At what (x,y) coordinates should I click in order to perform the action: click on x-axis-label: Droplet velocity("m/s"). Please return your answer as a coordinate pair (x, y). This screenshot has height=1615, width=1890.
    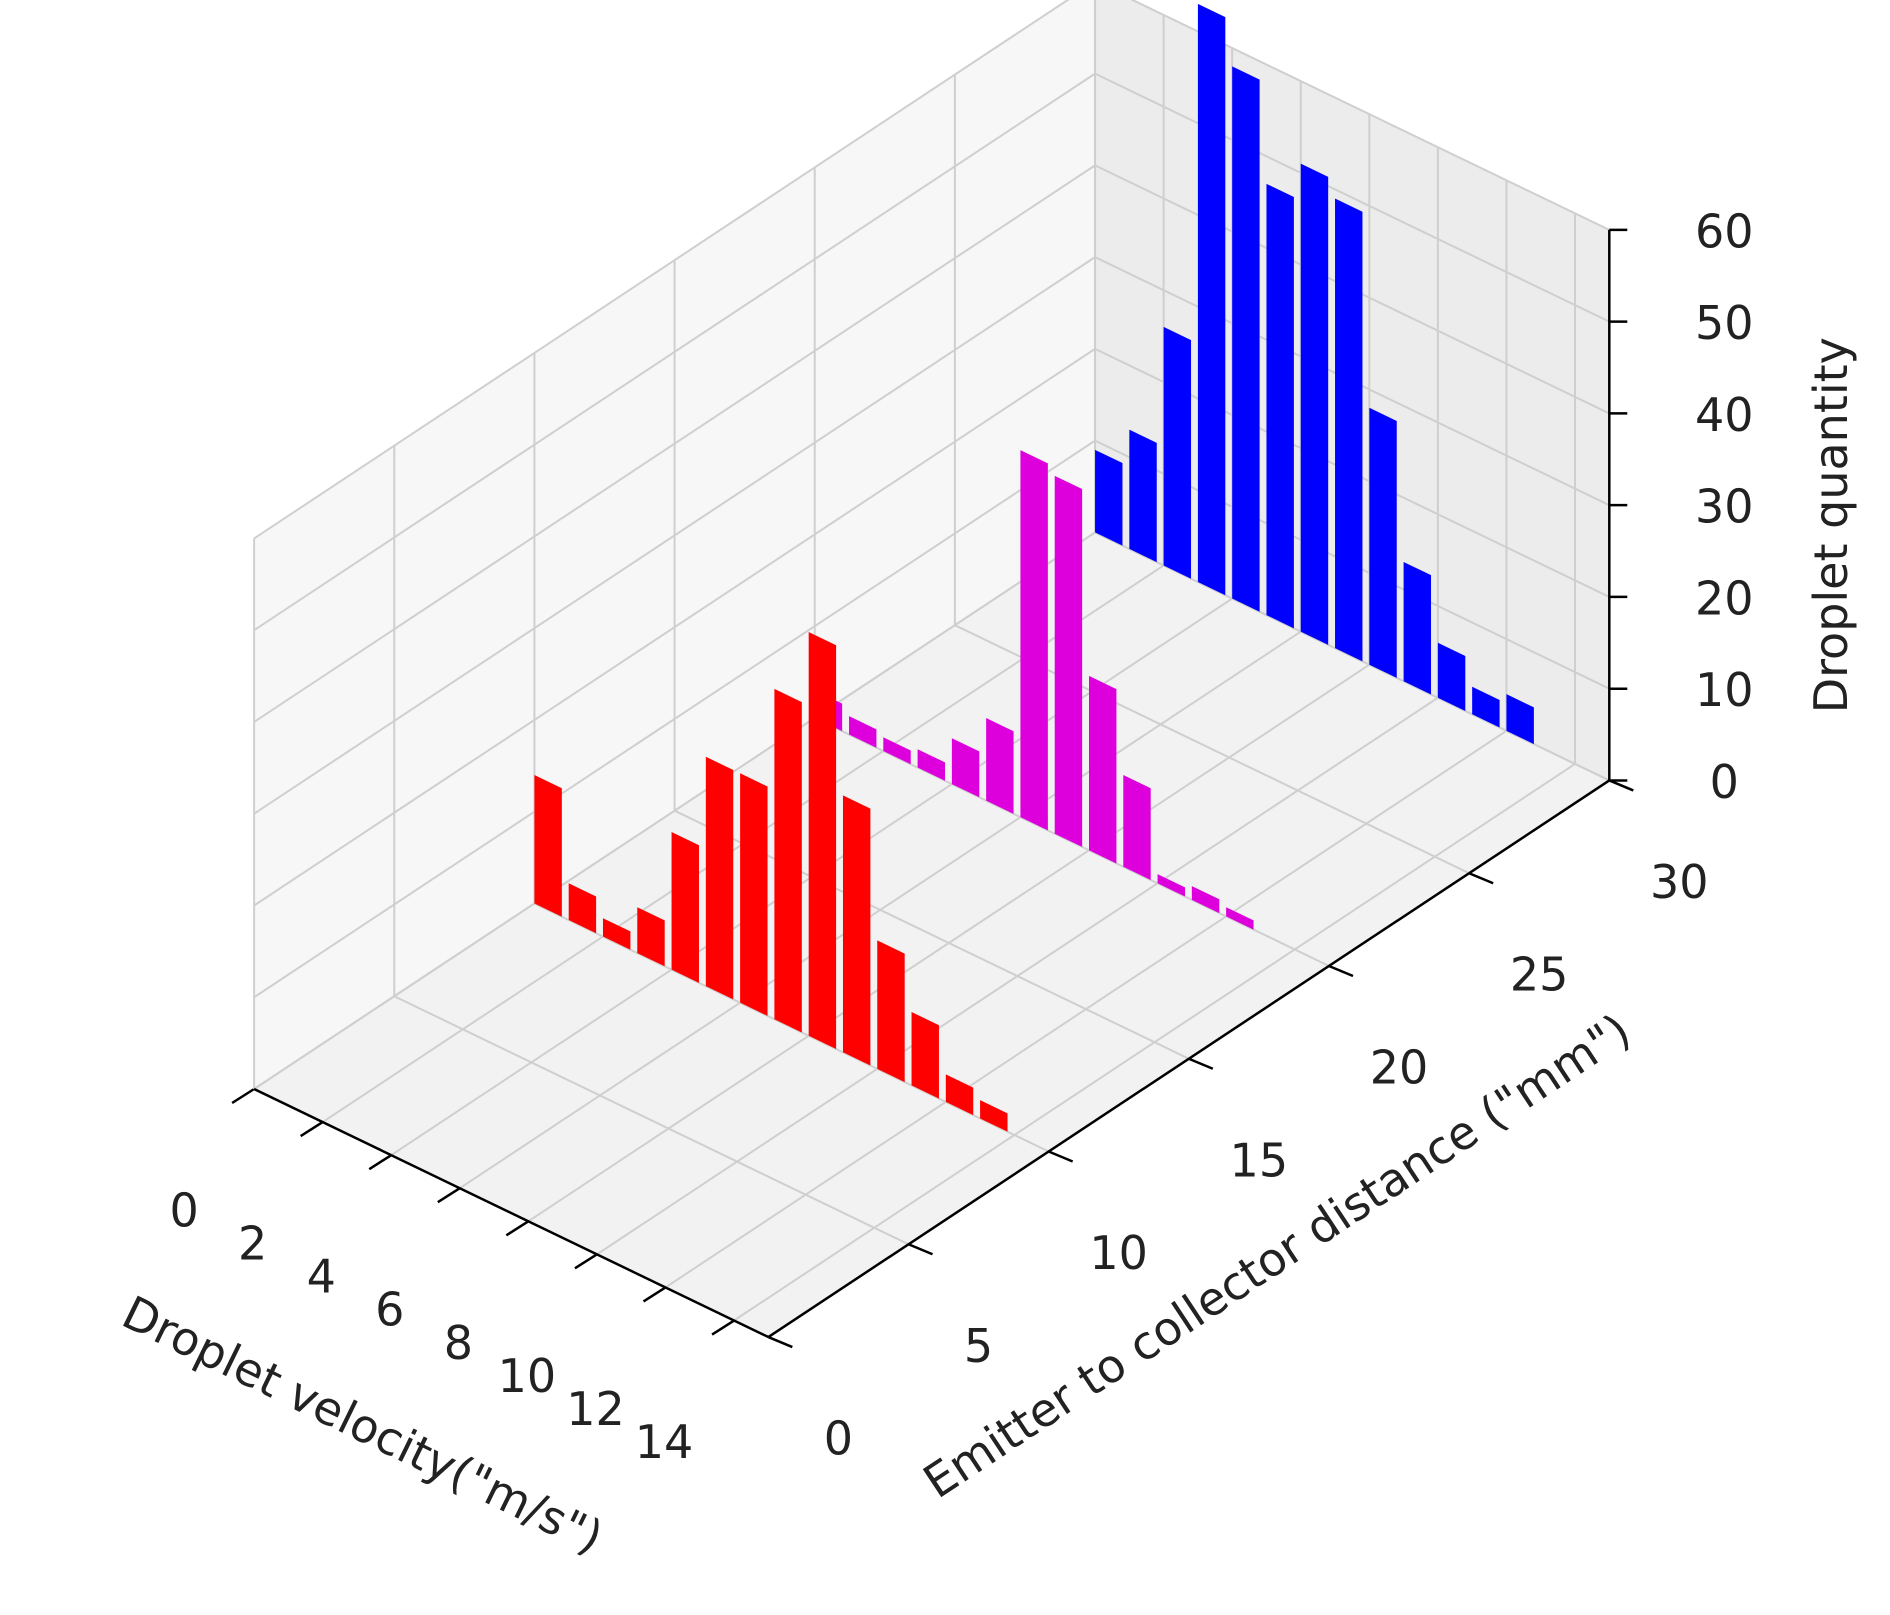
    Looking at the image, I should click on (362, 1424).